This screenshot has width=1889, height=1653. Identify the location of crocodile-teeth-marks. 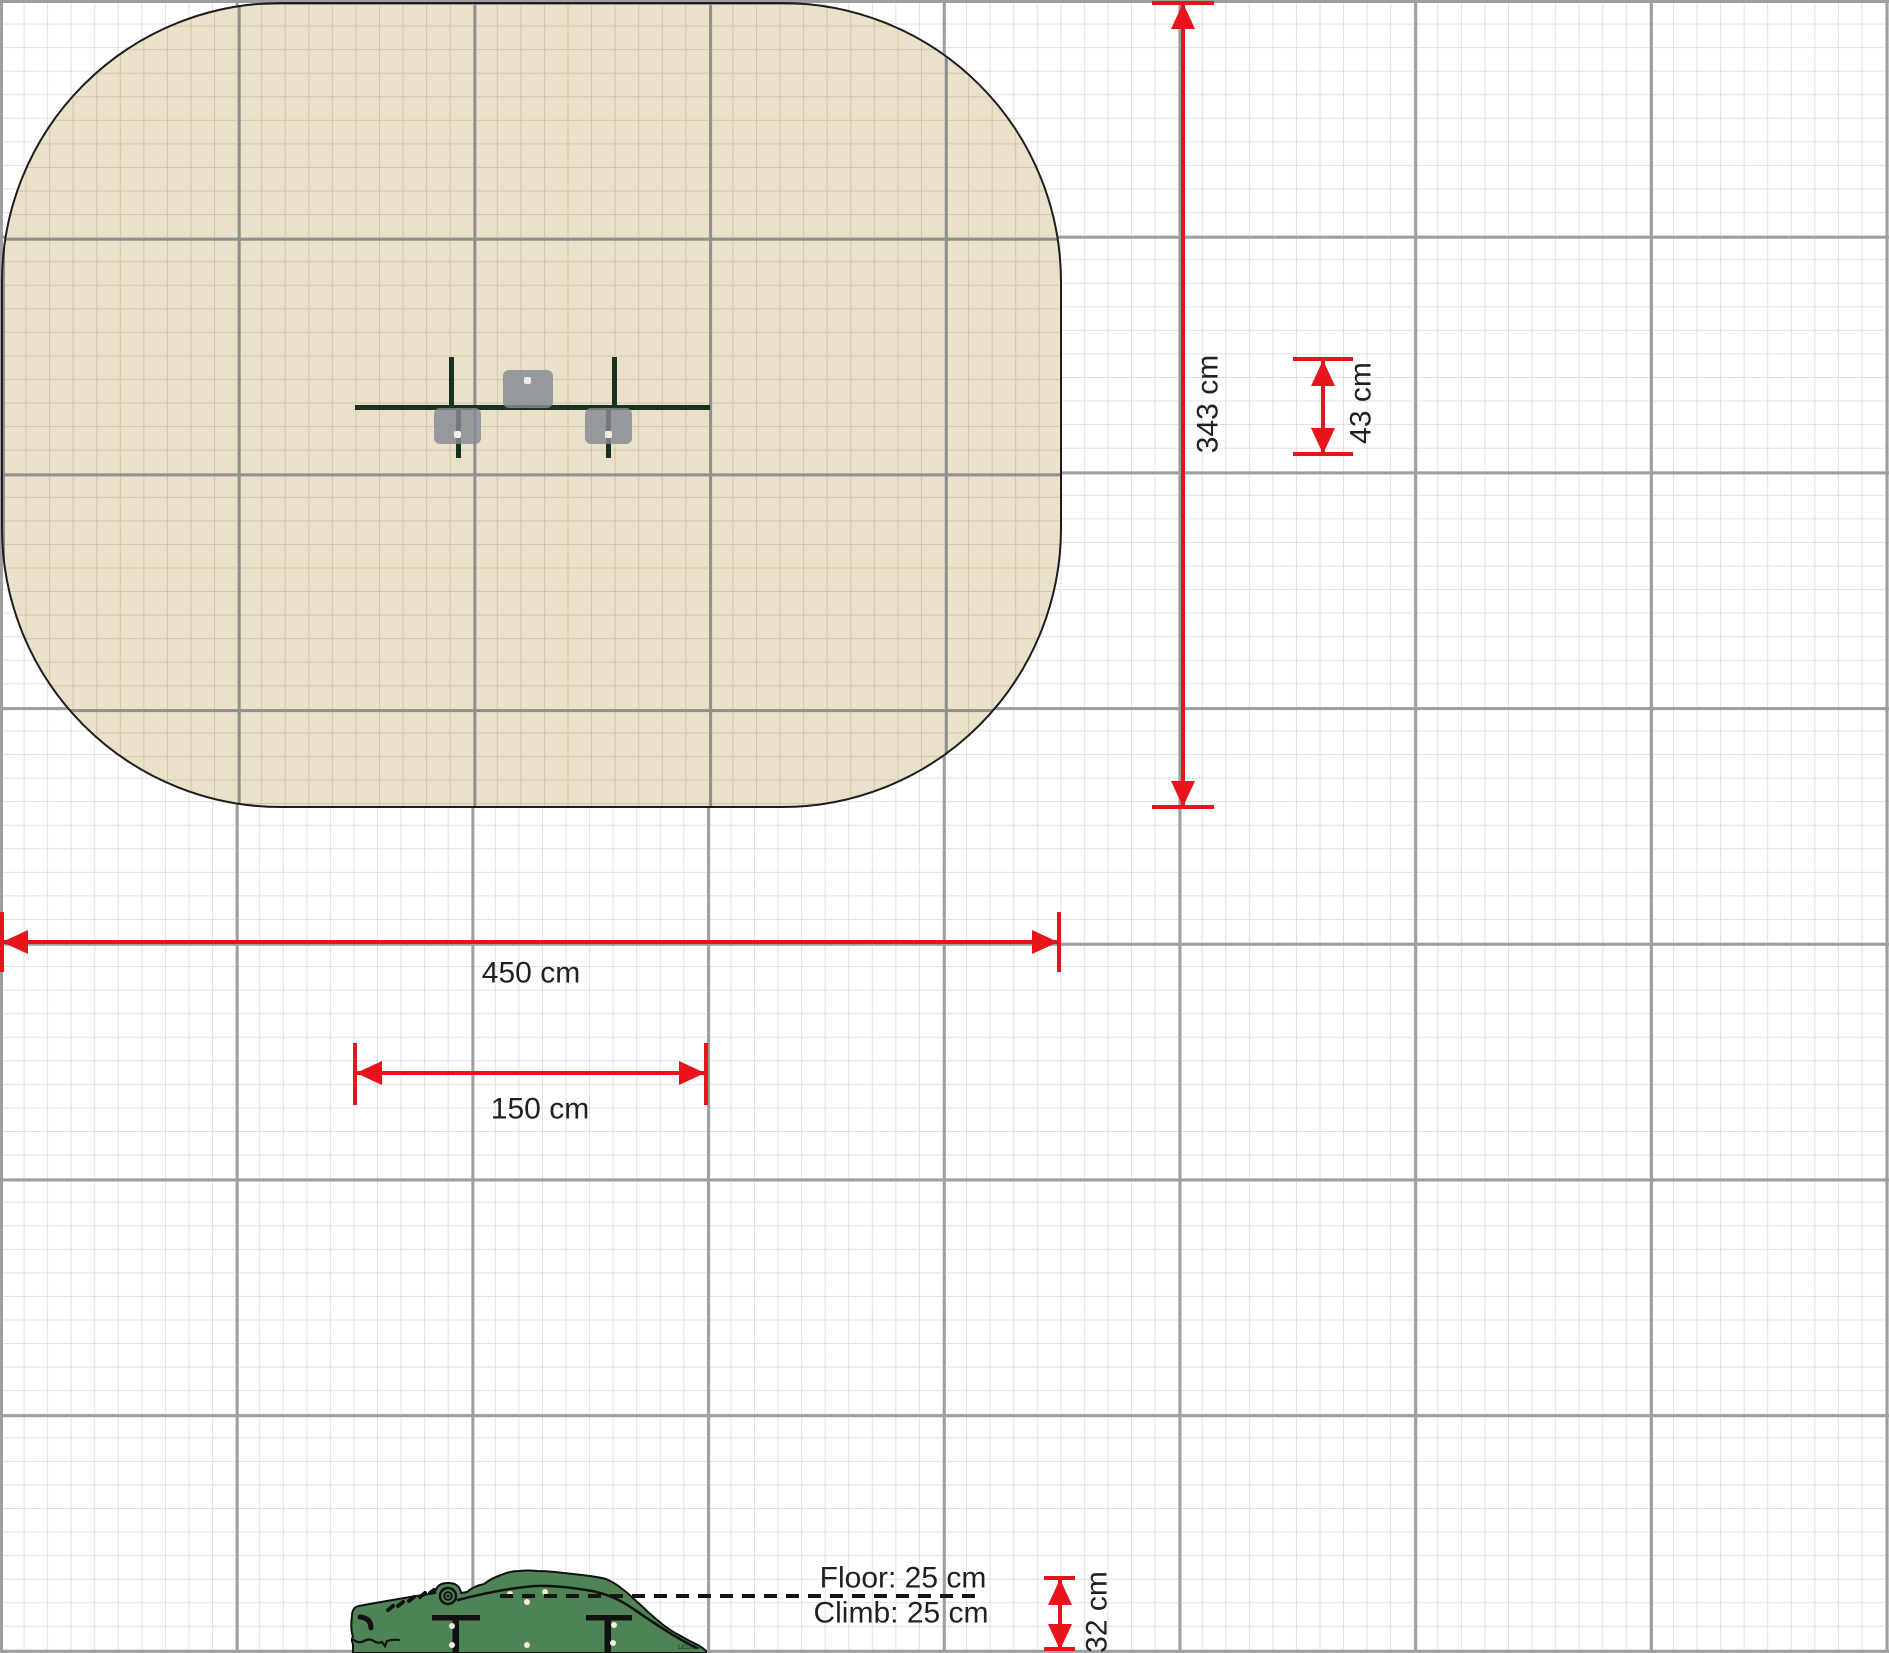
(411, 1600).